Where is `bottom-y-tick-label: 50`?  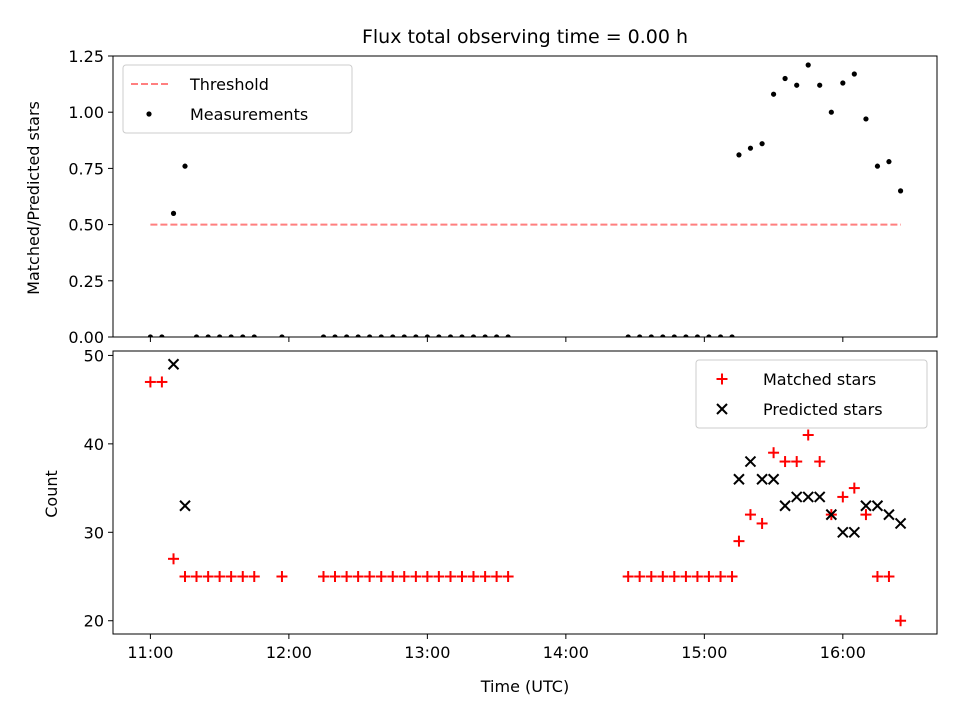
bottom-y-tick-label: 50 is located at coordinates (94, 355).